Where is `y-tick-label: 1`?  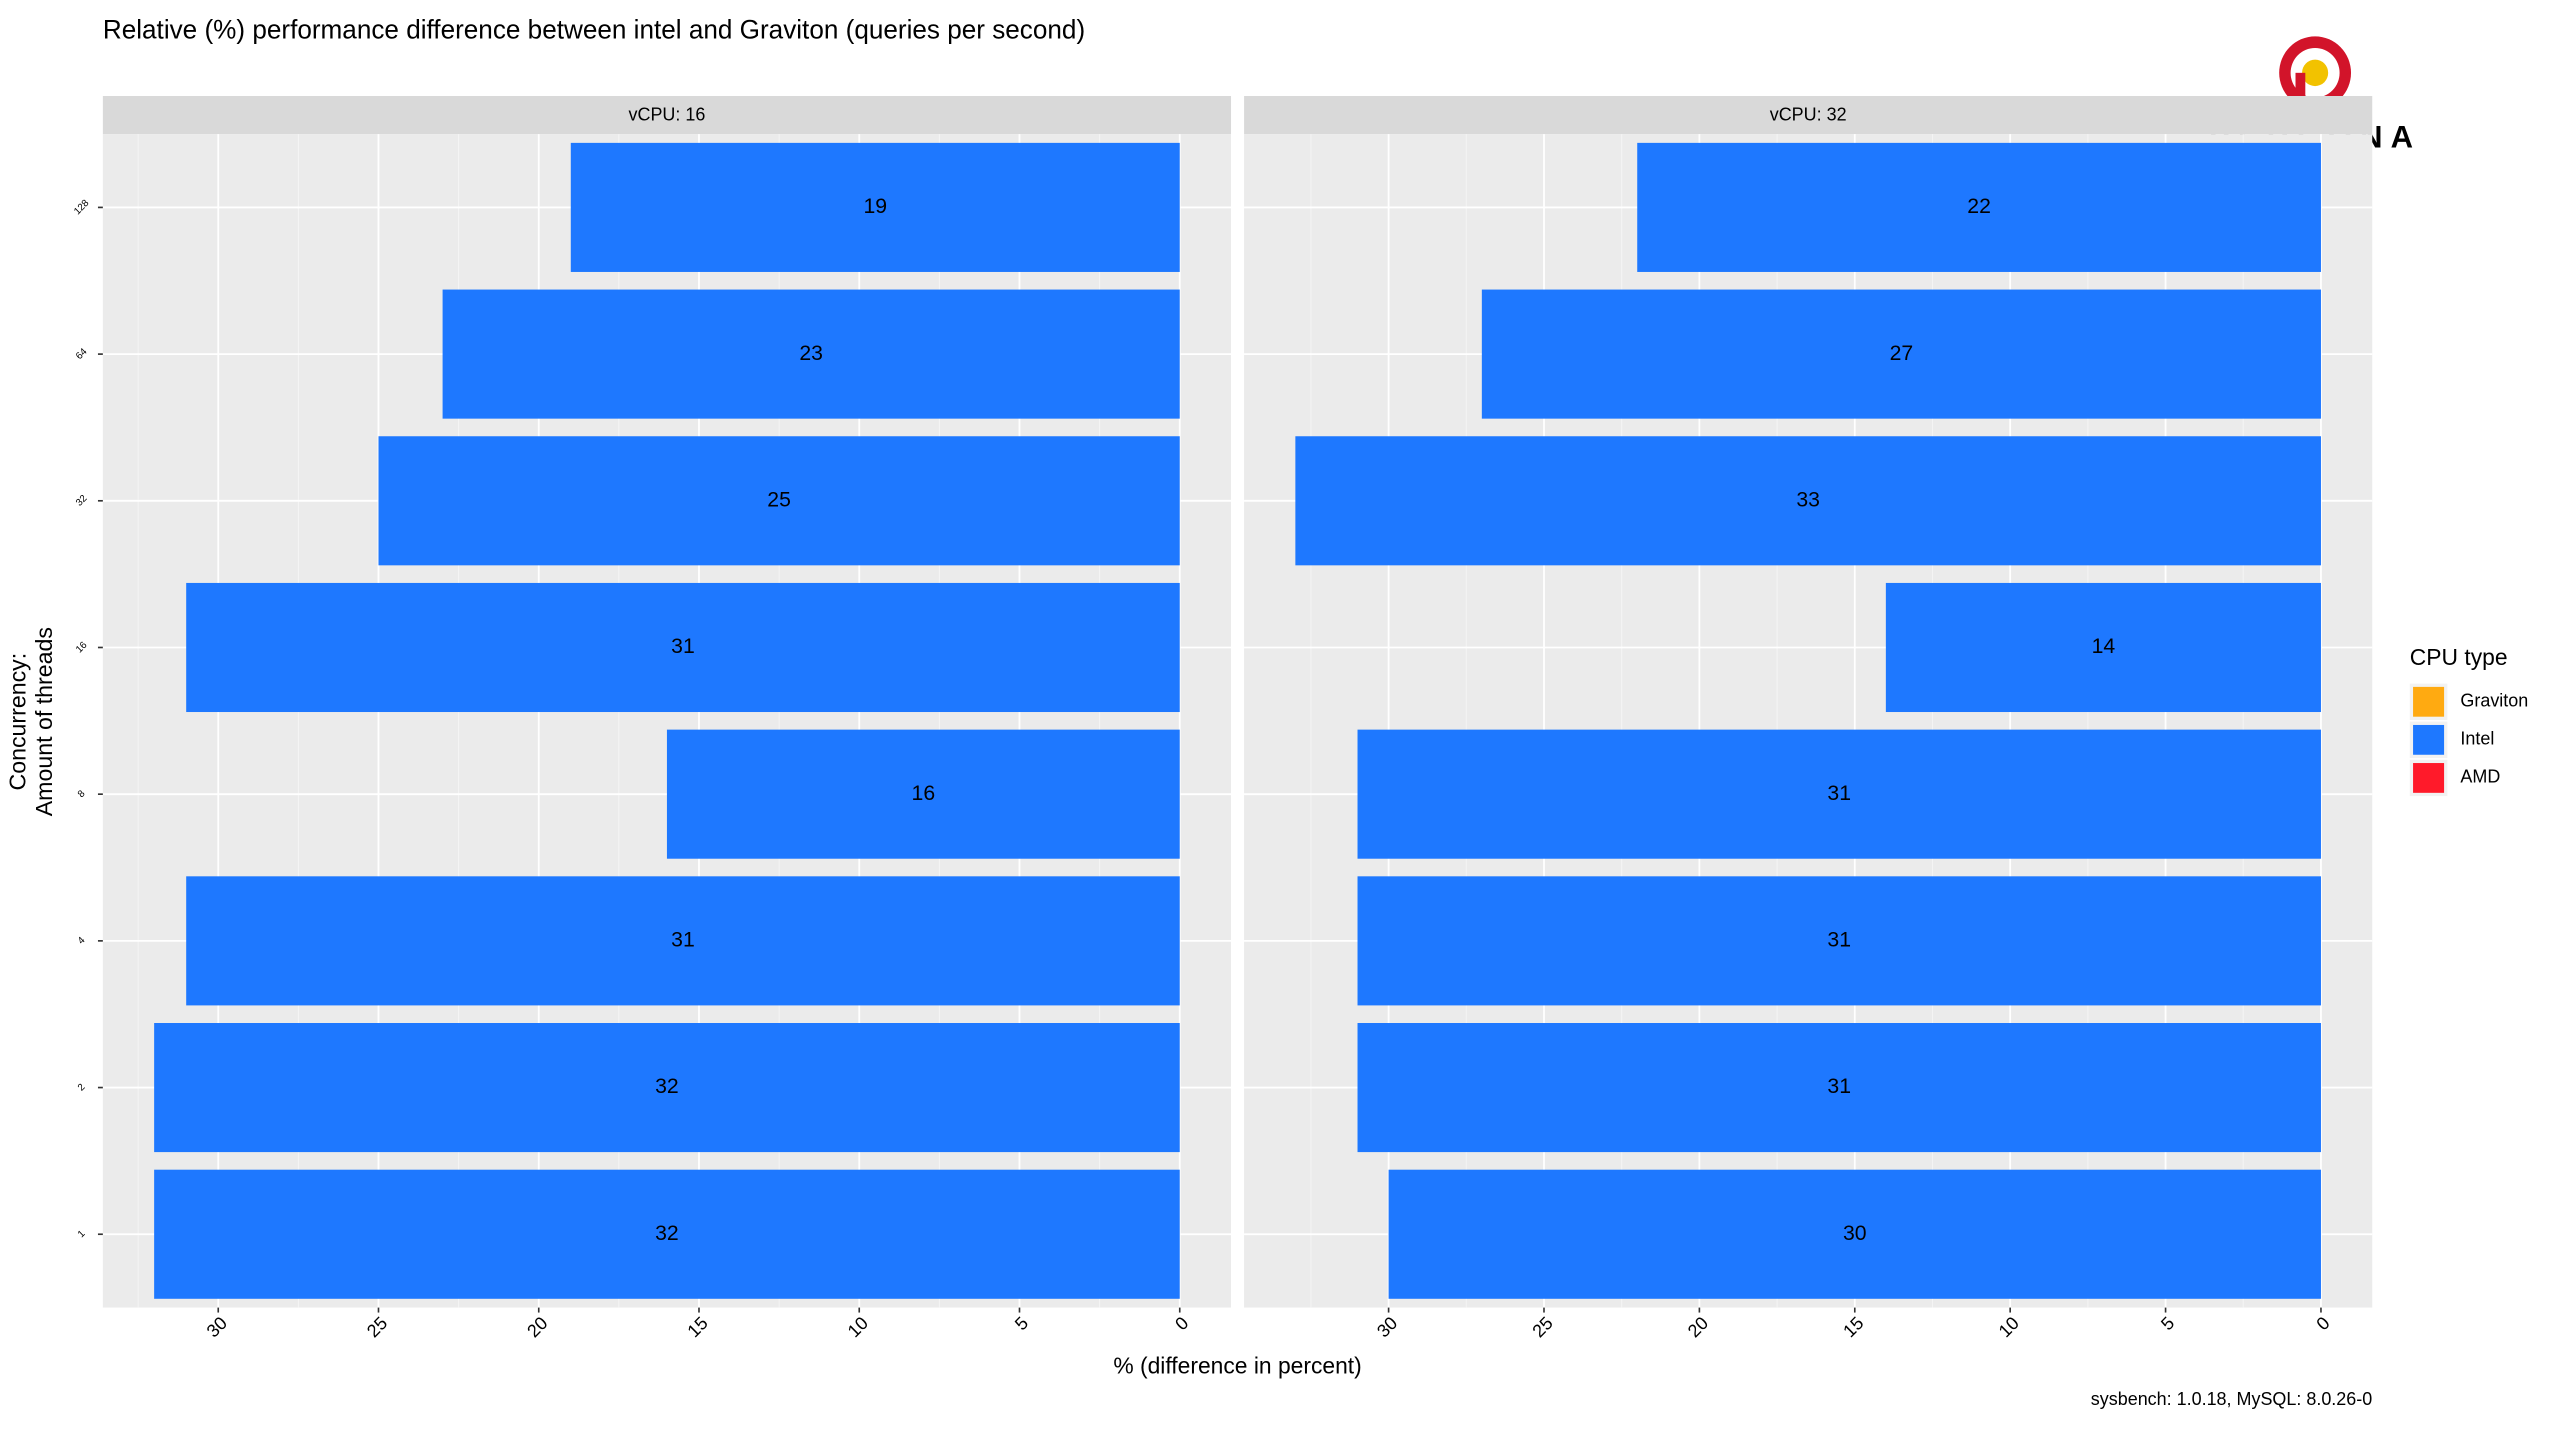 y-tick-label: 1 is located at coordinates (82, 1234).